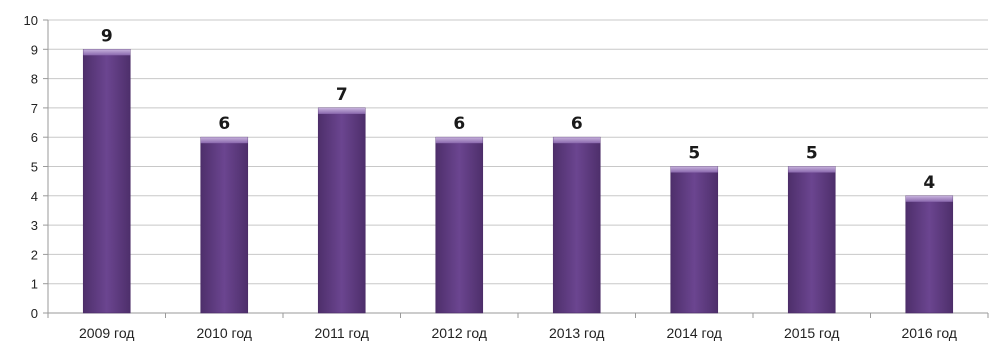 This screenshot has width=998, height=347. What do you see at coordinates (34, 313) in the screenshot?
I see `y-tick-label: 0` at bounding box center [34, 313].